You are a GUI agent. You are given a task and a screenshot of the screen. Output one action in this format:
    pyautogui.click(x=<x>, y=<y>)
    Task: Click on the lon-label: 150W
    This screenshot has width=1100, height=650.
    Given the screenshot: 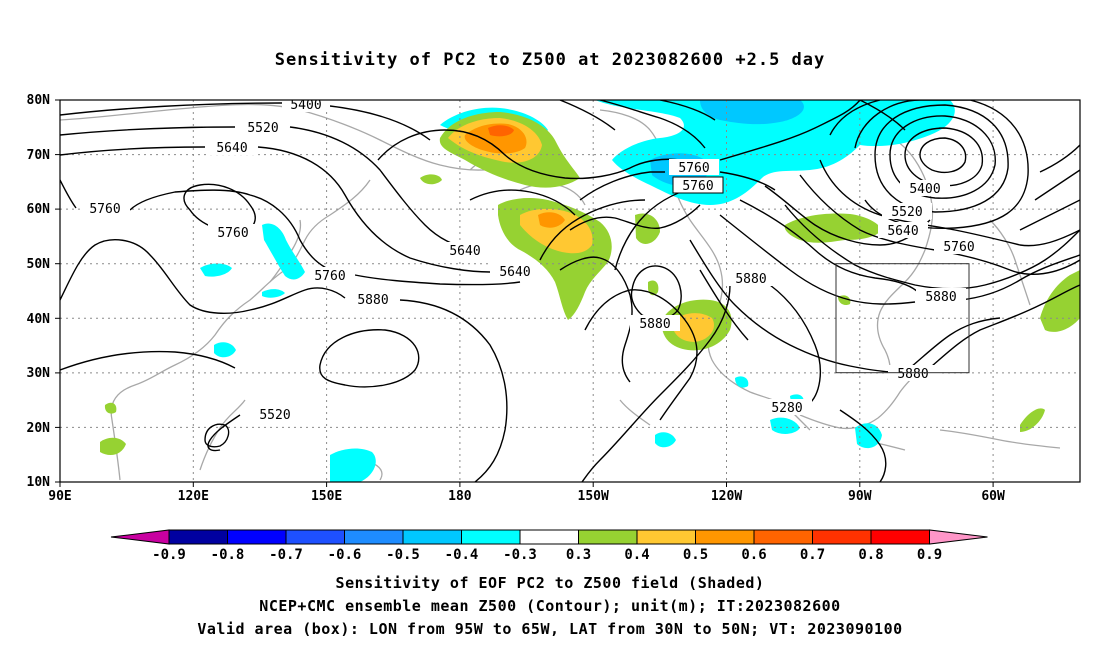 What is the action you would take?
    pyautogui.click(x=593, y=496)
    